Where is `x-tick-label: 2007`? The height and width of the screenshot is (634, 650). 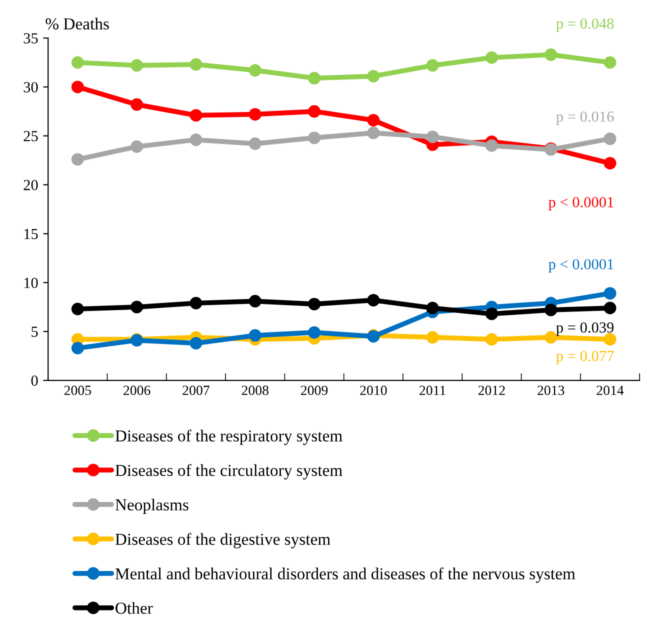
x-tick-label: 2007 is located at coordinates (196, 391).